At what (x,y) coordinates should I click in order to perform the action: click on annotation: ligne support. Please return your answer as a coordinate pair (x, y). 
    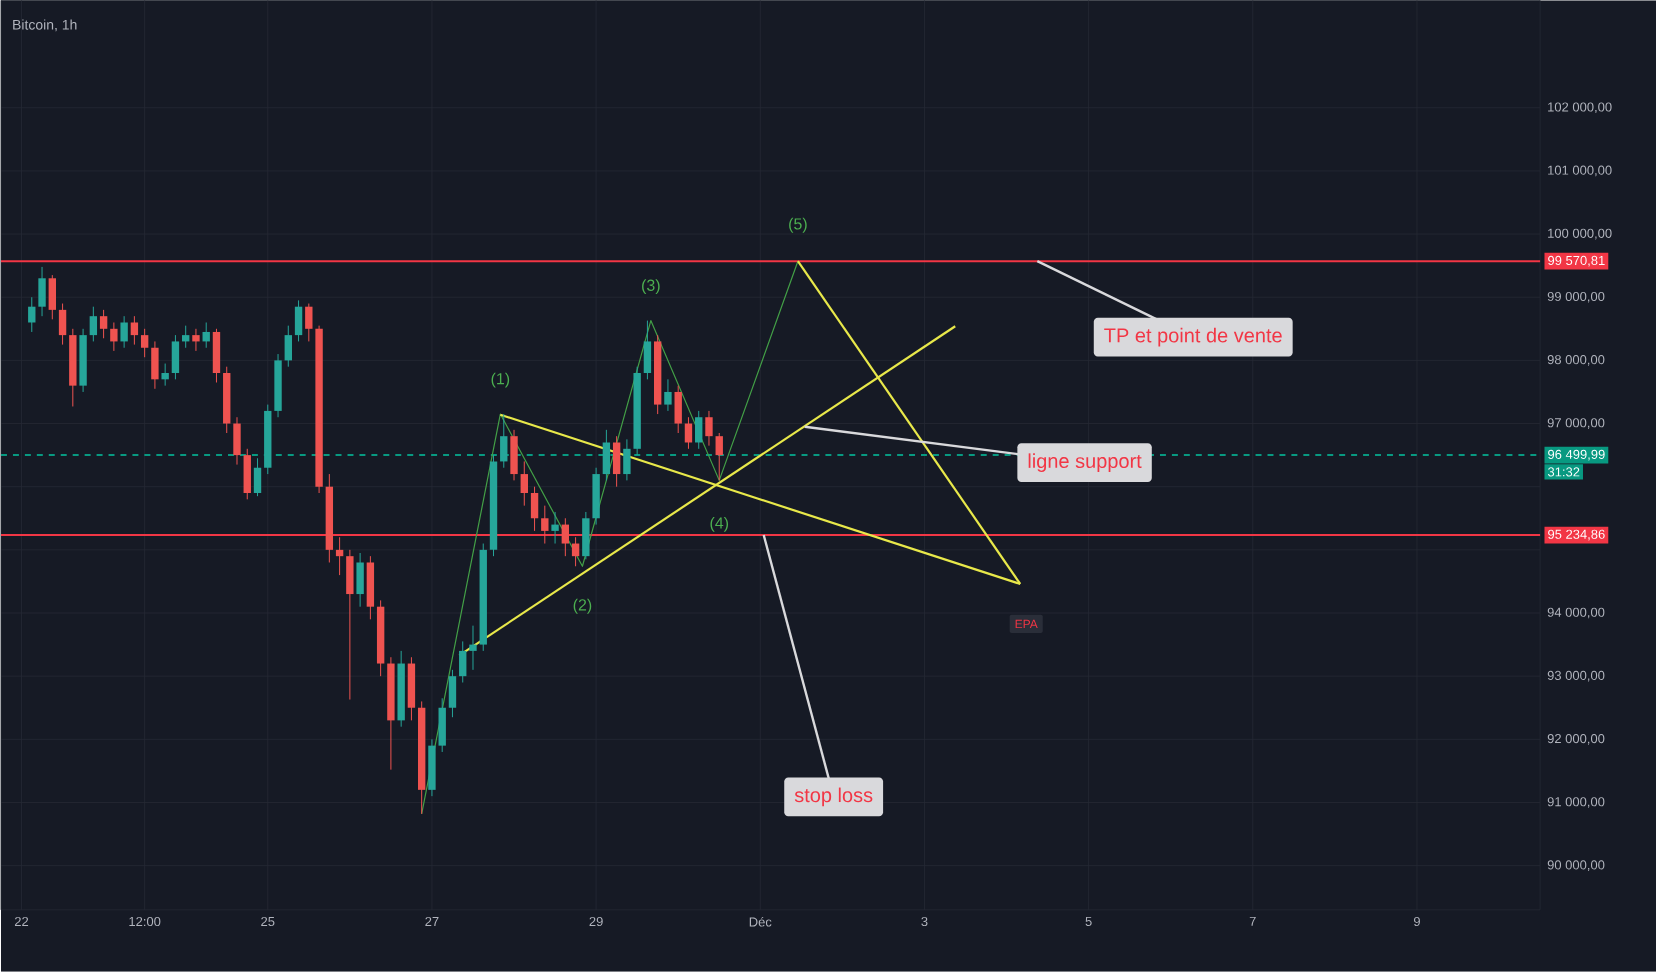
    Looking at the image, I should click on (1085, 463).